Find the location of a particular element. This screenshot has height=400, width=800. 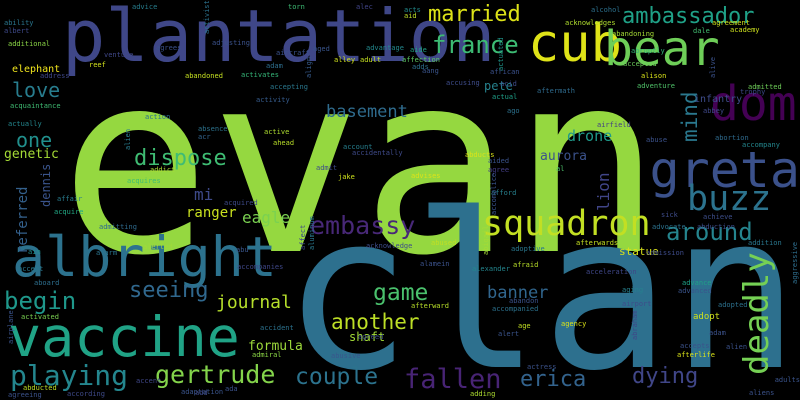

word-affect: affect is located at coordinates (303, 237).